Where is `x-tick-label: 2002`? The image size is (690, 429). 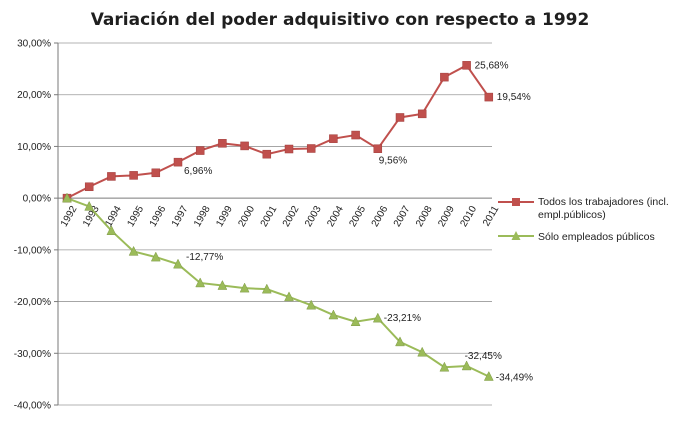
x-tick-label: 2002 is located at coordinates (291, 216).